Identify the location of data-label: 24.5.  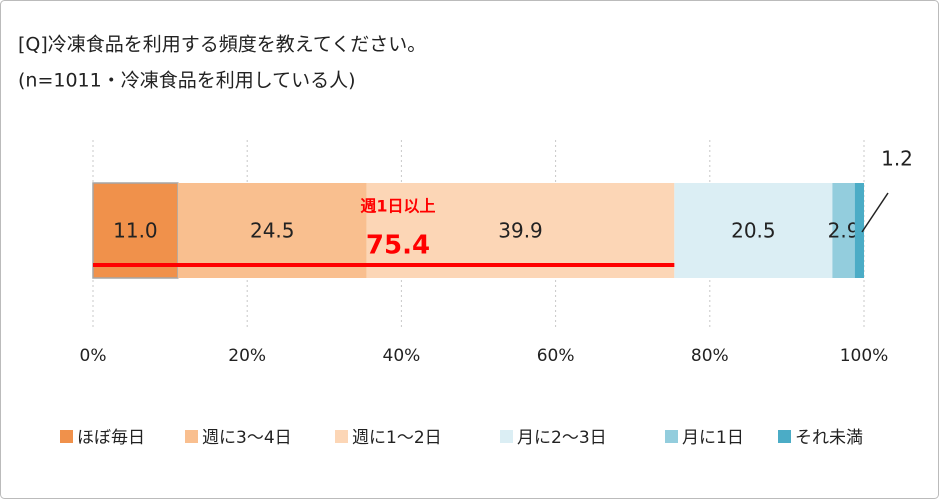
(272, 231).